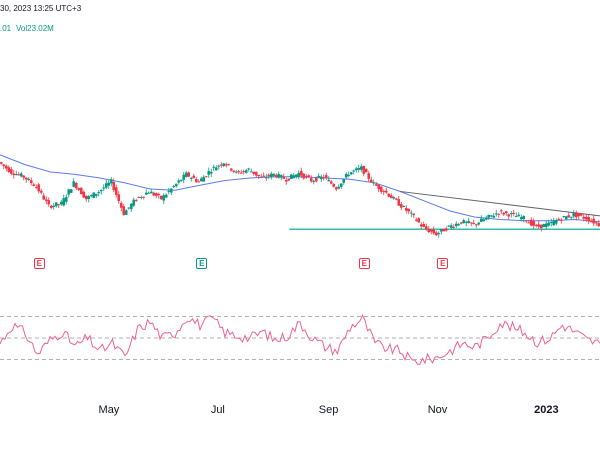 This screenshot has height=450, width=600. Describe the element at coordinates (300, 338) in the screenshot. I see `rsi-guides-group` at that location.